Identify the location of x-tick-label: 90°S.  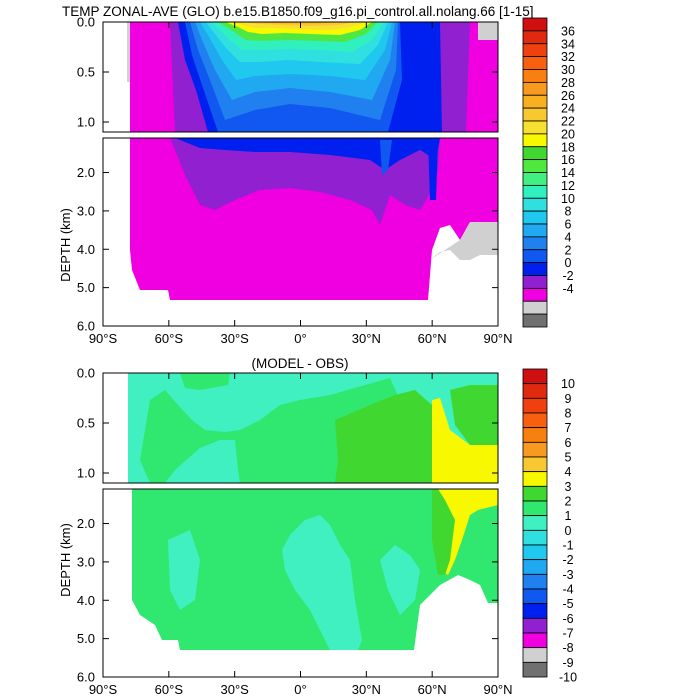
(103, 338).